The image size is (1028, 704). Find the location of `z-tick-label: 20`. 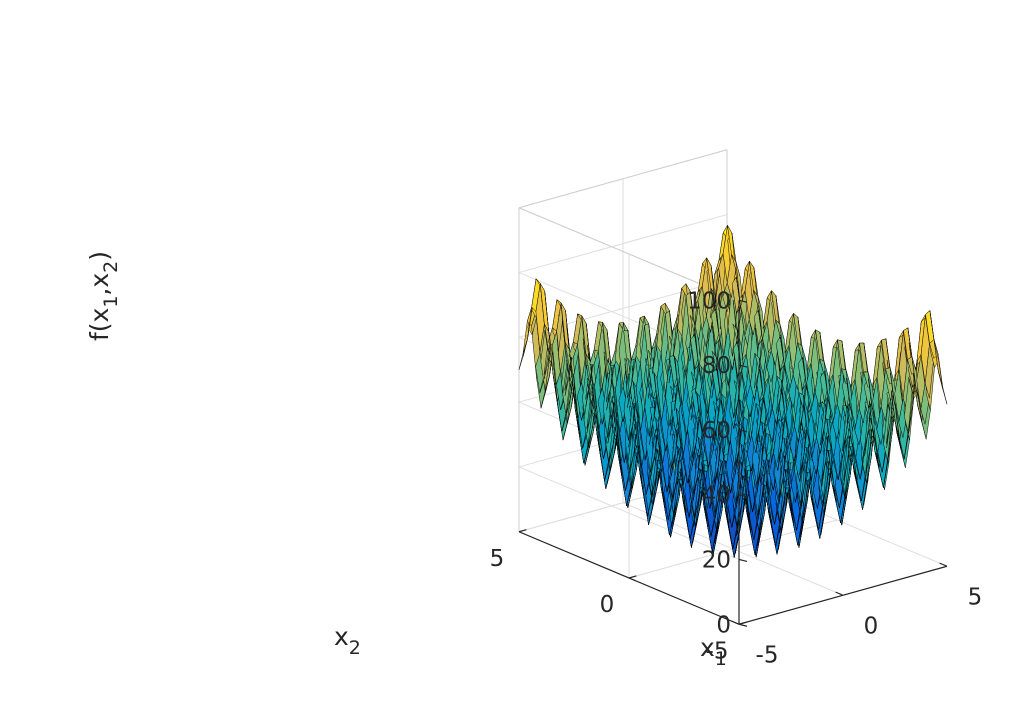

z-tick-label: 20 is located at coordinates (716, 560).